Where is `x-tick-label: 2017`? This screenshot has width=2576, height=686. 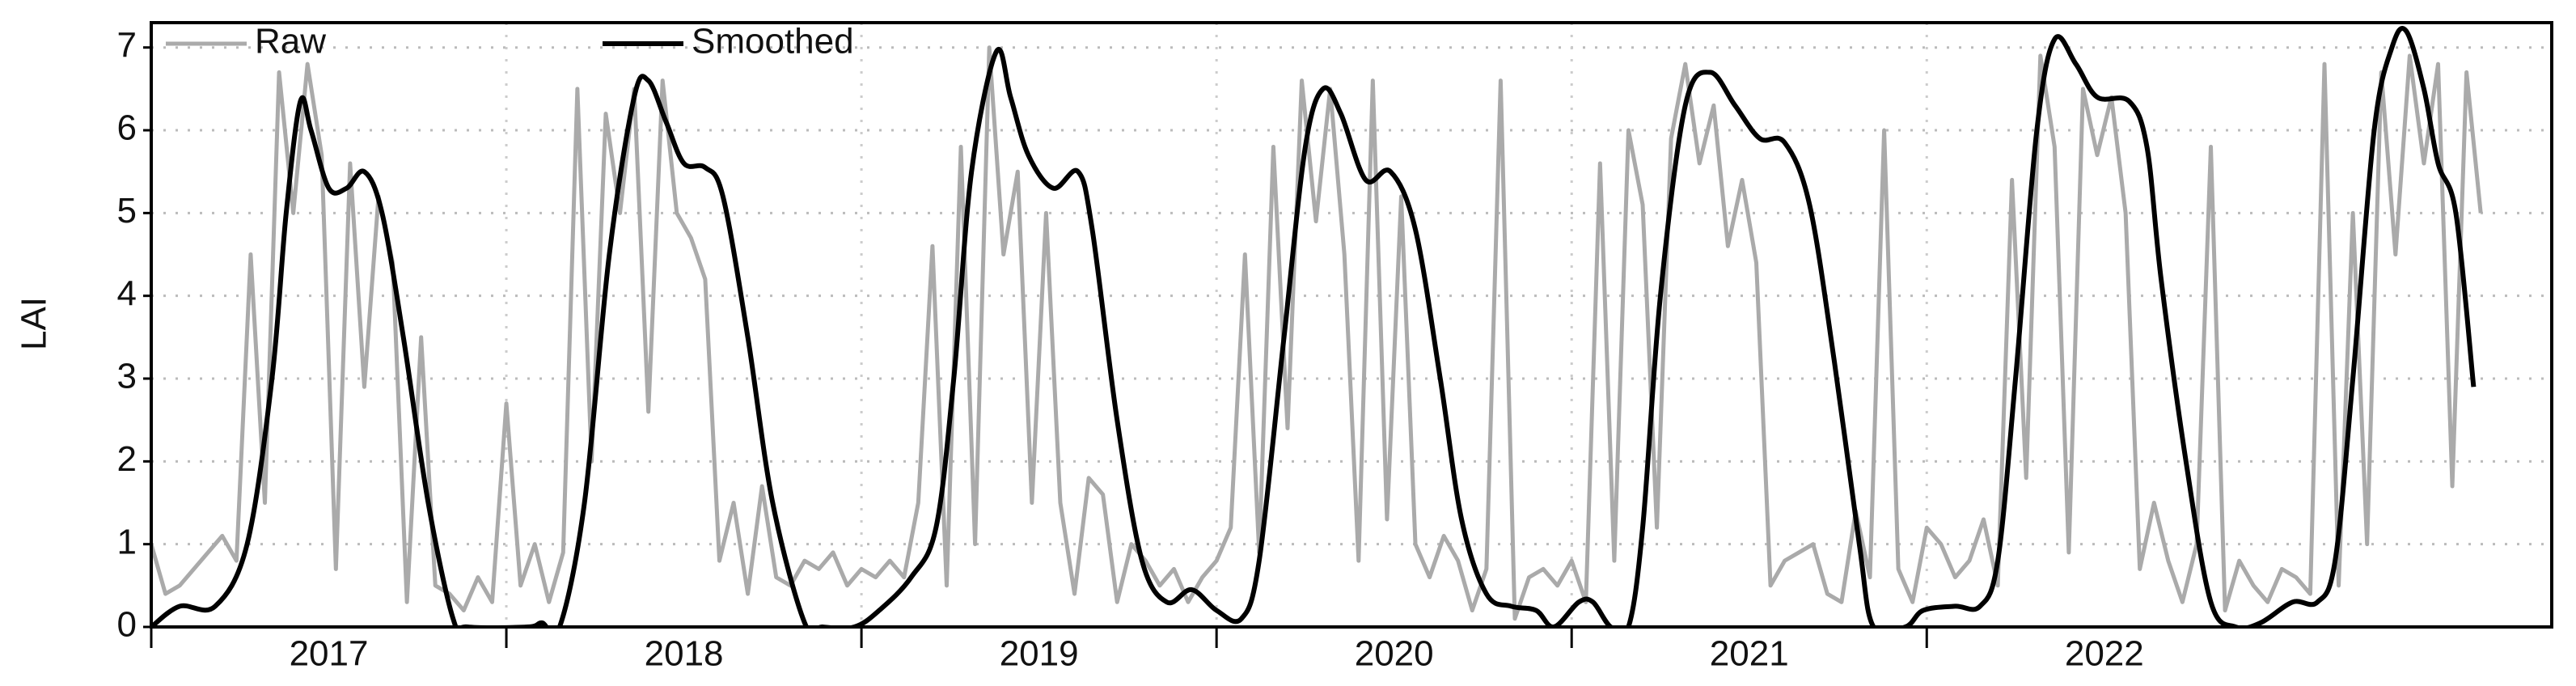 x-tick-label: 2017 is located at coordinates (330, 654).